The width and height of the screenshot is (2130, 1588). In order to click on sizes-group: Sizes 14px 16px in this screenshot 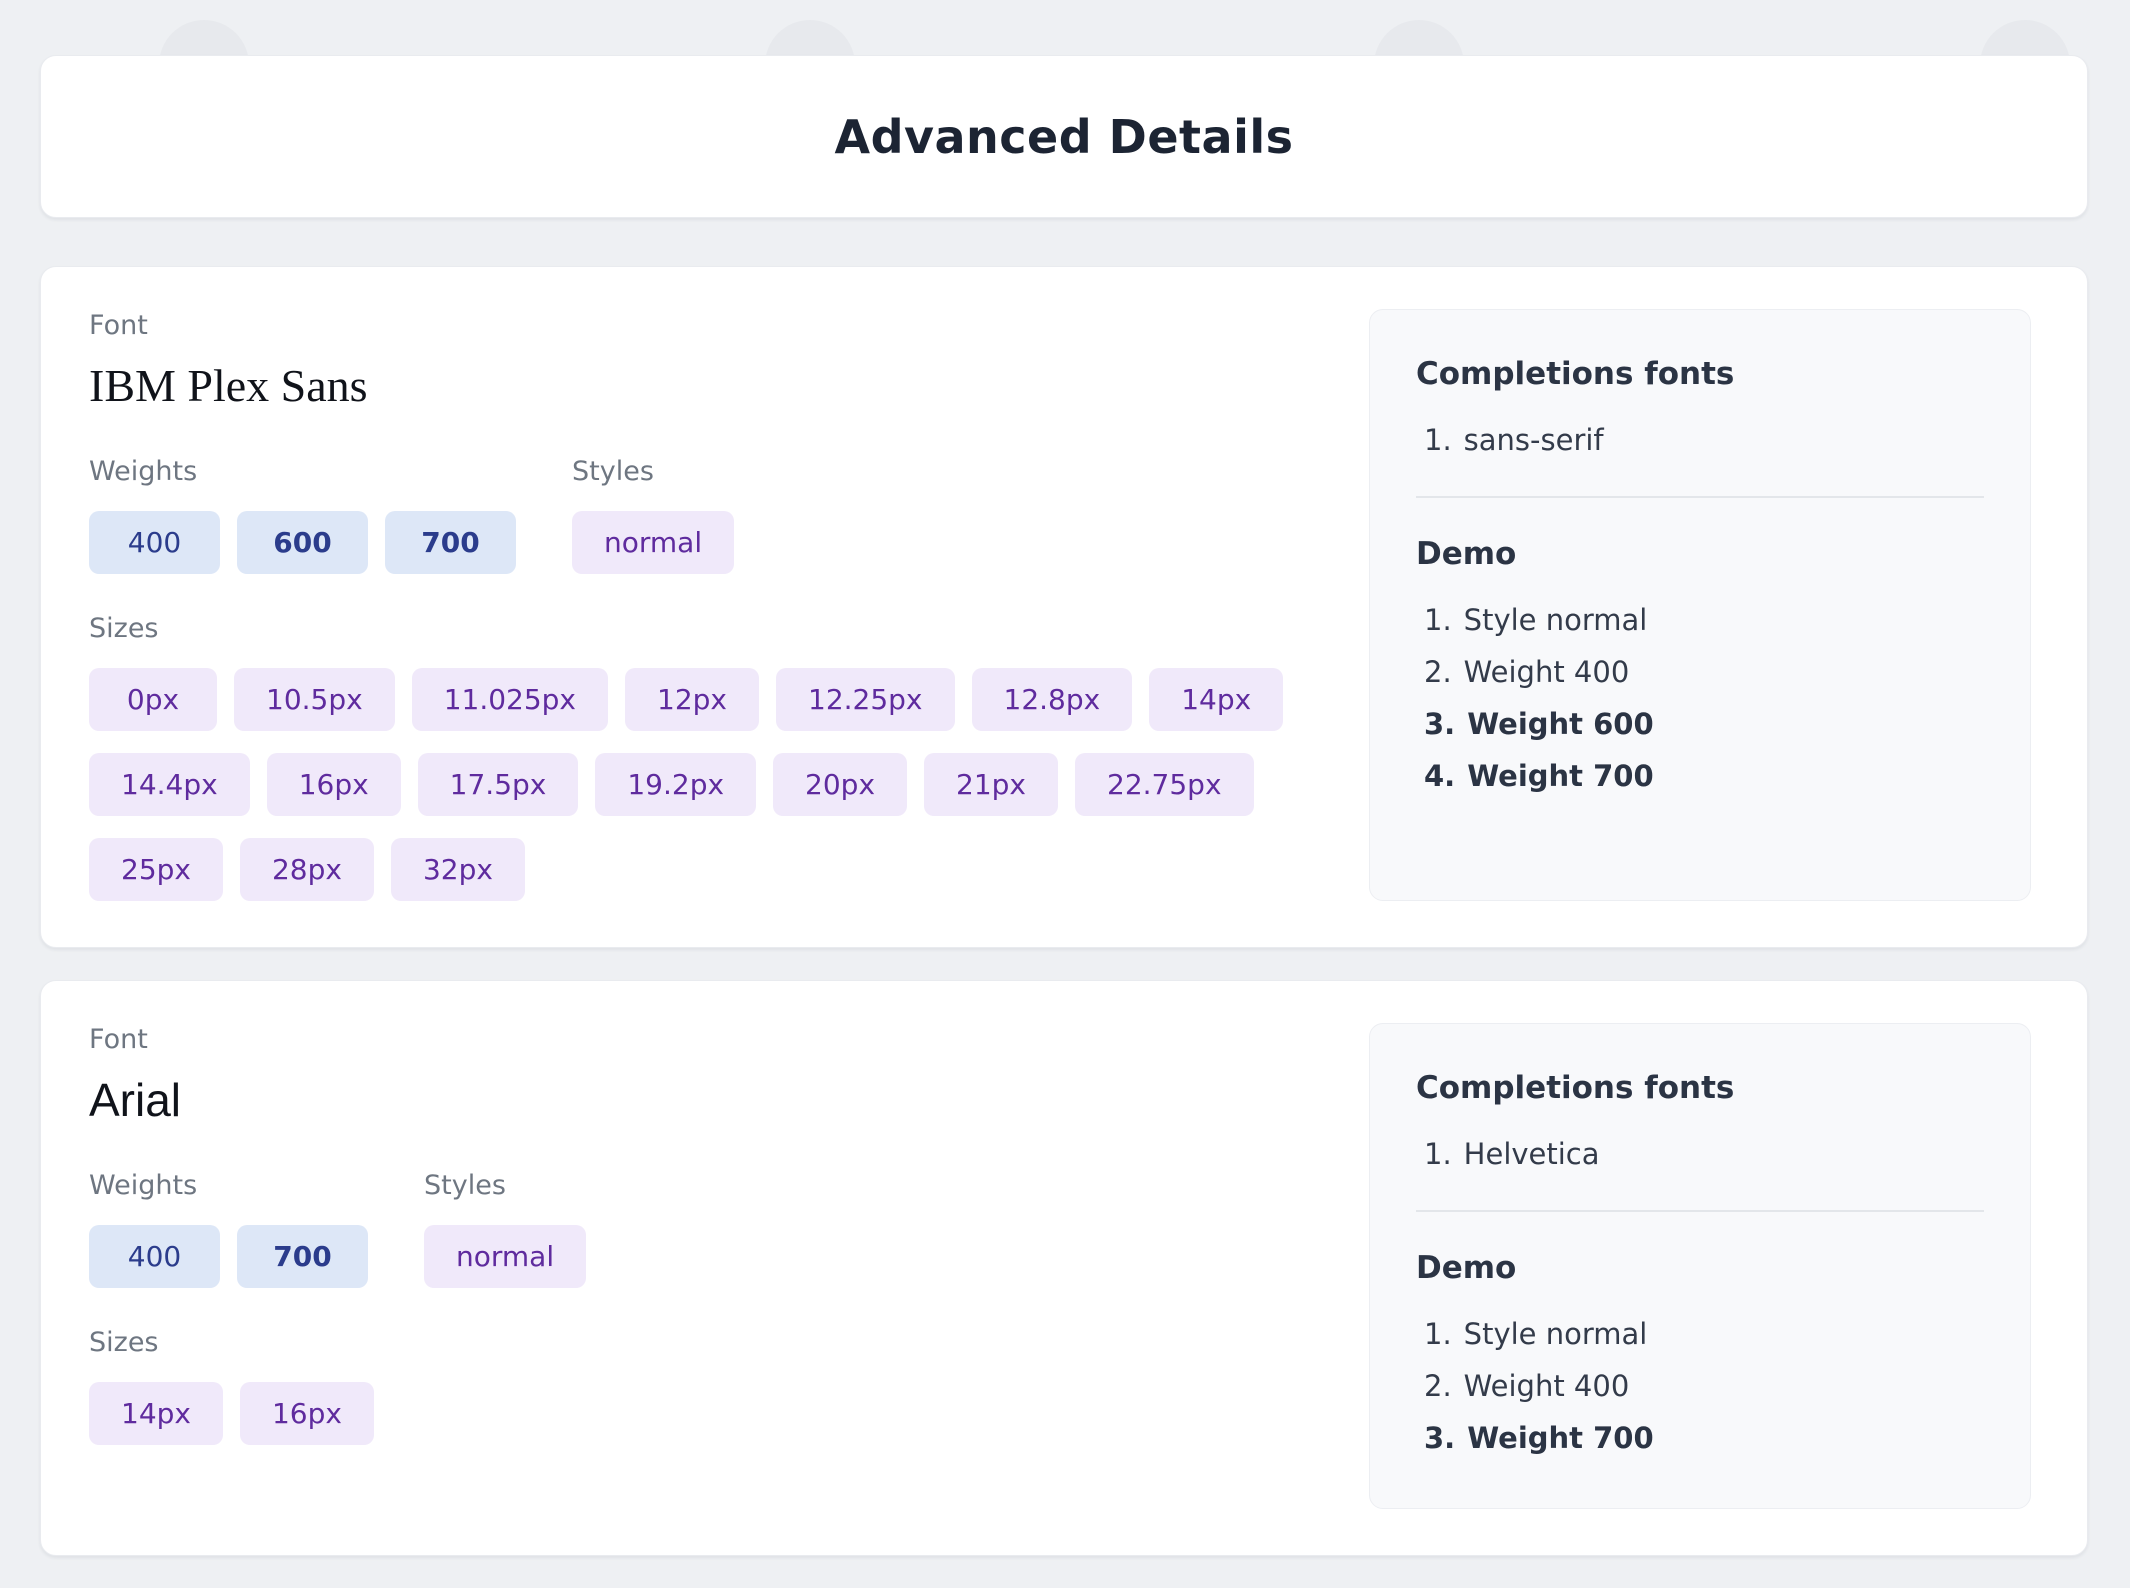, I will do `click(707, 1385)`.